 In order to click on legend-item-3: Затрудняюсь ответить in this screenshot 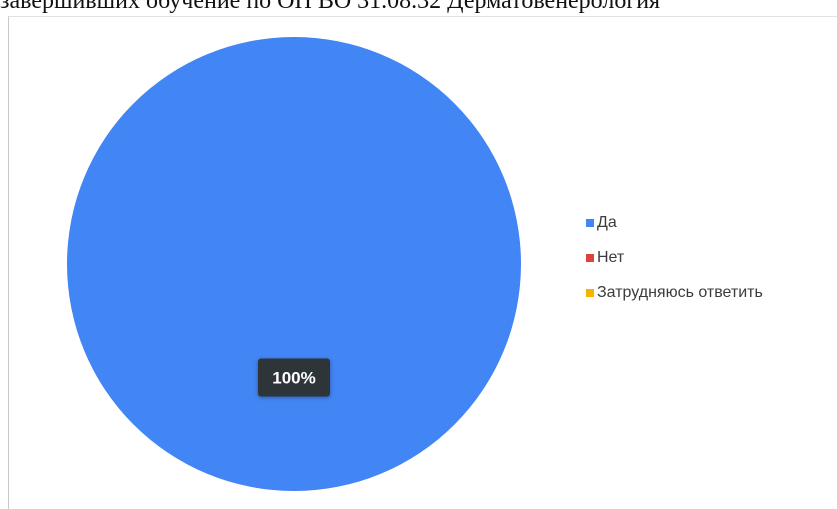, I will do `click(674, 292)`.